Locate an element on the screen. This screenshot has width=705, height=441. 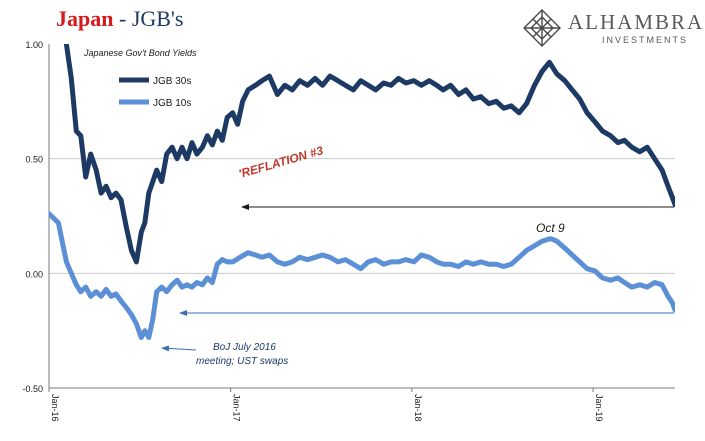
y-tick-label: 0.00 is located at coordinates (34, 274).